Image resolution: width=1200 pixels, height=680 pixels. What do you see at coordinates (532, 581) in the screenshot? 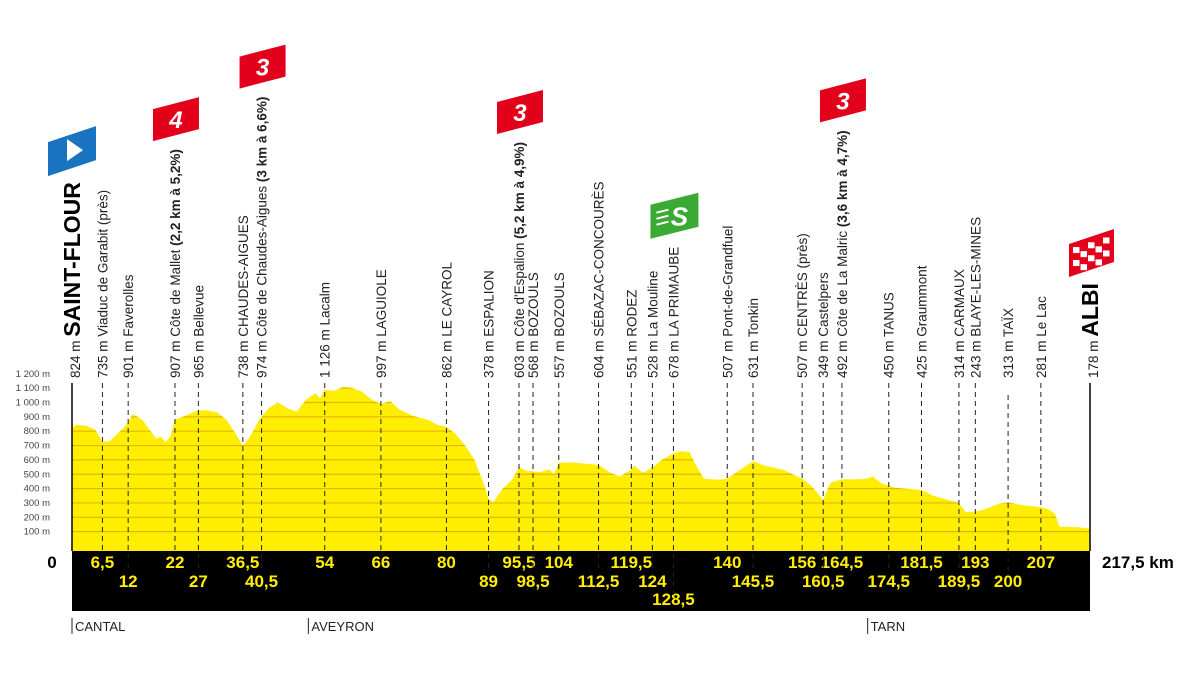
I see `km-label: 98,5` at bounding box center [532, 581].